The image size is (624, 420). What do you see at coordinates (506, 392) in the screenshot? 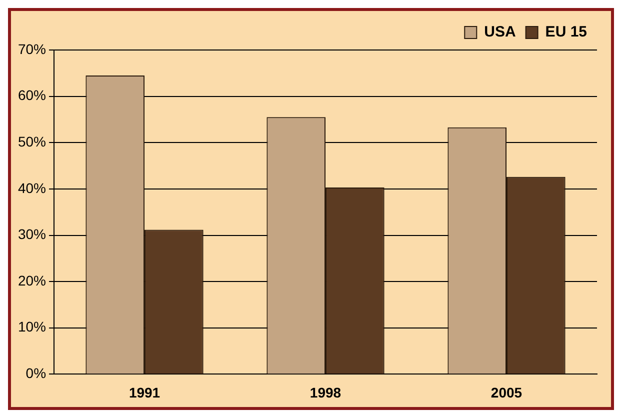
I see `x-tick-label: 2005` at bounding box center [506, 392].